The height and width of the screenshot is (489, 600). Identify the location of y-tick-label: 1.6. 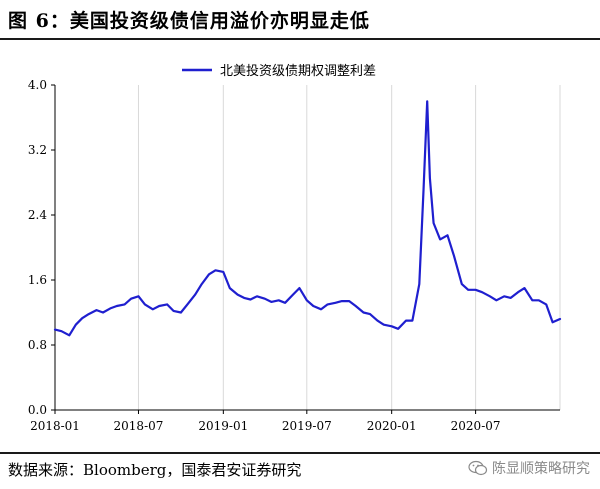
(37, 280).